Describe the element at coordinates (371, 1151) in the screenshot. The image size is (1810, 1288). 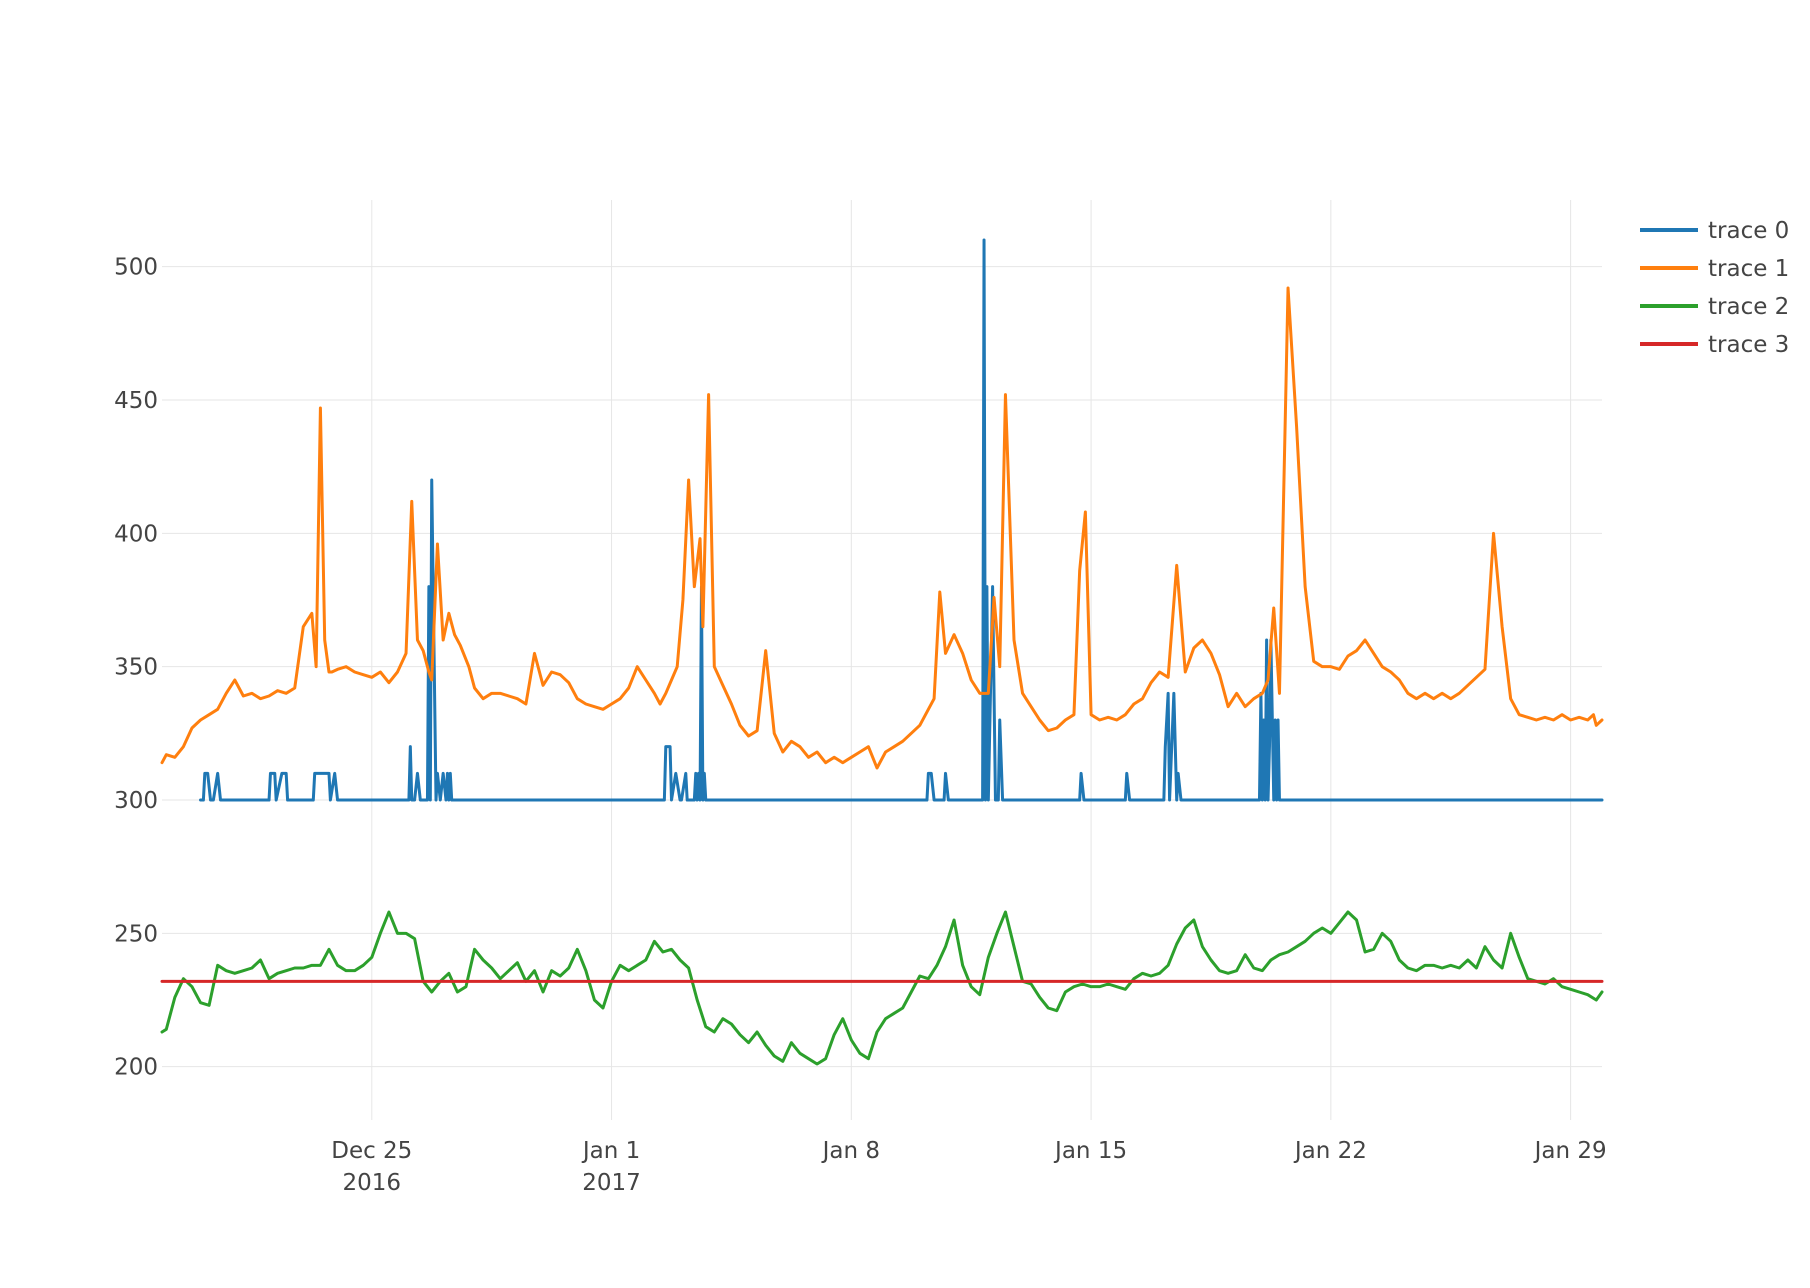
I see `x-tick-label: Dec 25` at that location.